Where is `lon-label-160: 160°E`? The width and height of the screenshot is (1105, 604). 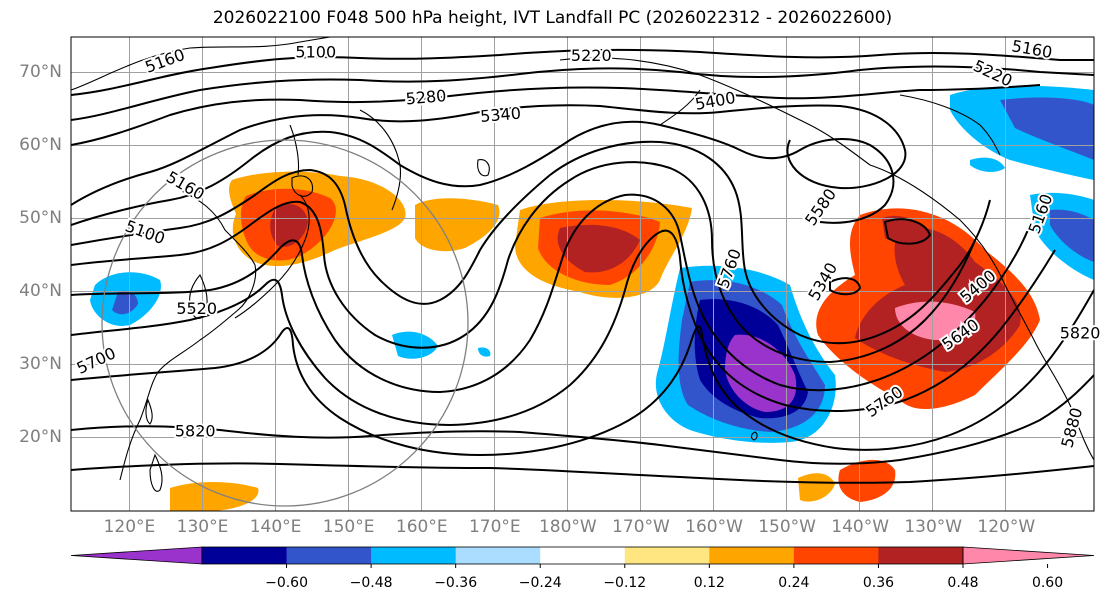
lon-label-160: 160°E is located at coordinates (421, 527).